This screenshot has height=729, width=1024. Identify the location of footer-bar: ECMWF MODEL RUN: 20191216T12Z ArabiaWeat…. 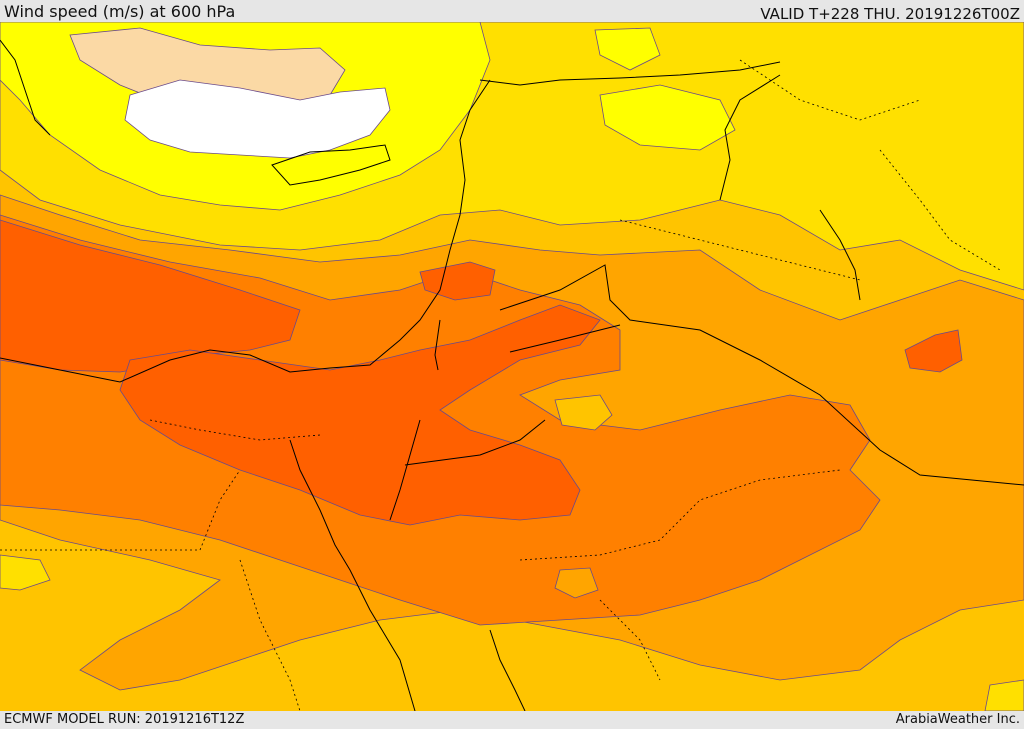
(512, 720).